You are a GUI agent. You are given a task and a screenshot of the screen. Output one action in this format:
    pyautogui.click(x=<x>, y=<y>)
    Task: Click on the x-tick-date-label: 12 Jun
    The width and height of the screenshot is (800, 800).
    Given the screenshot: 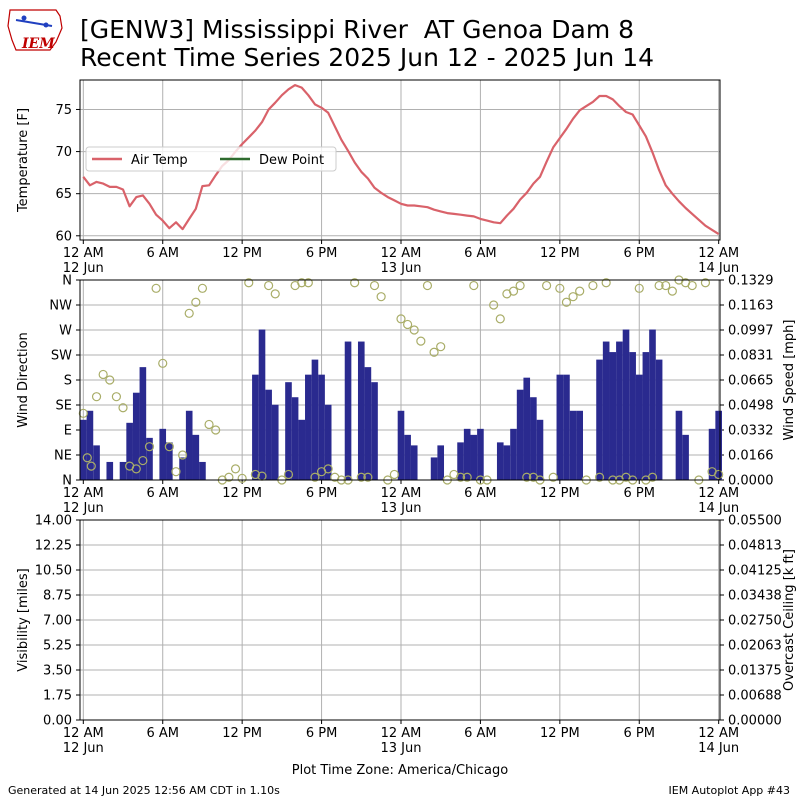 What is the action you would take?
    pyautogui.click(x=83, y=748)
    